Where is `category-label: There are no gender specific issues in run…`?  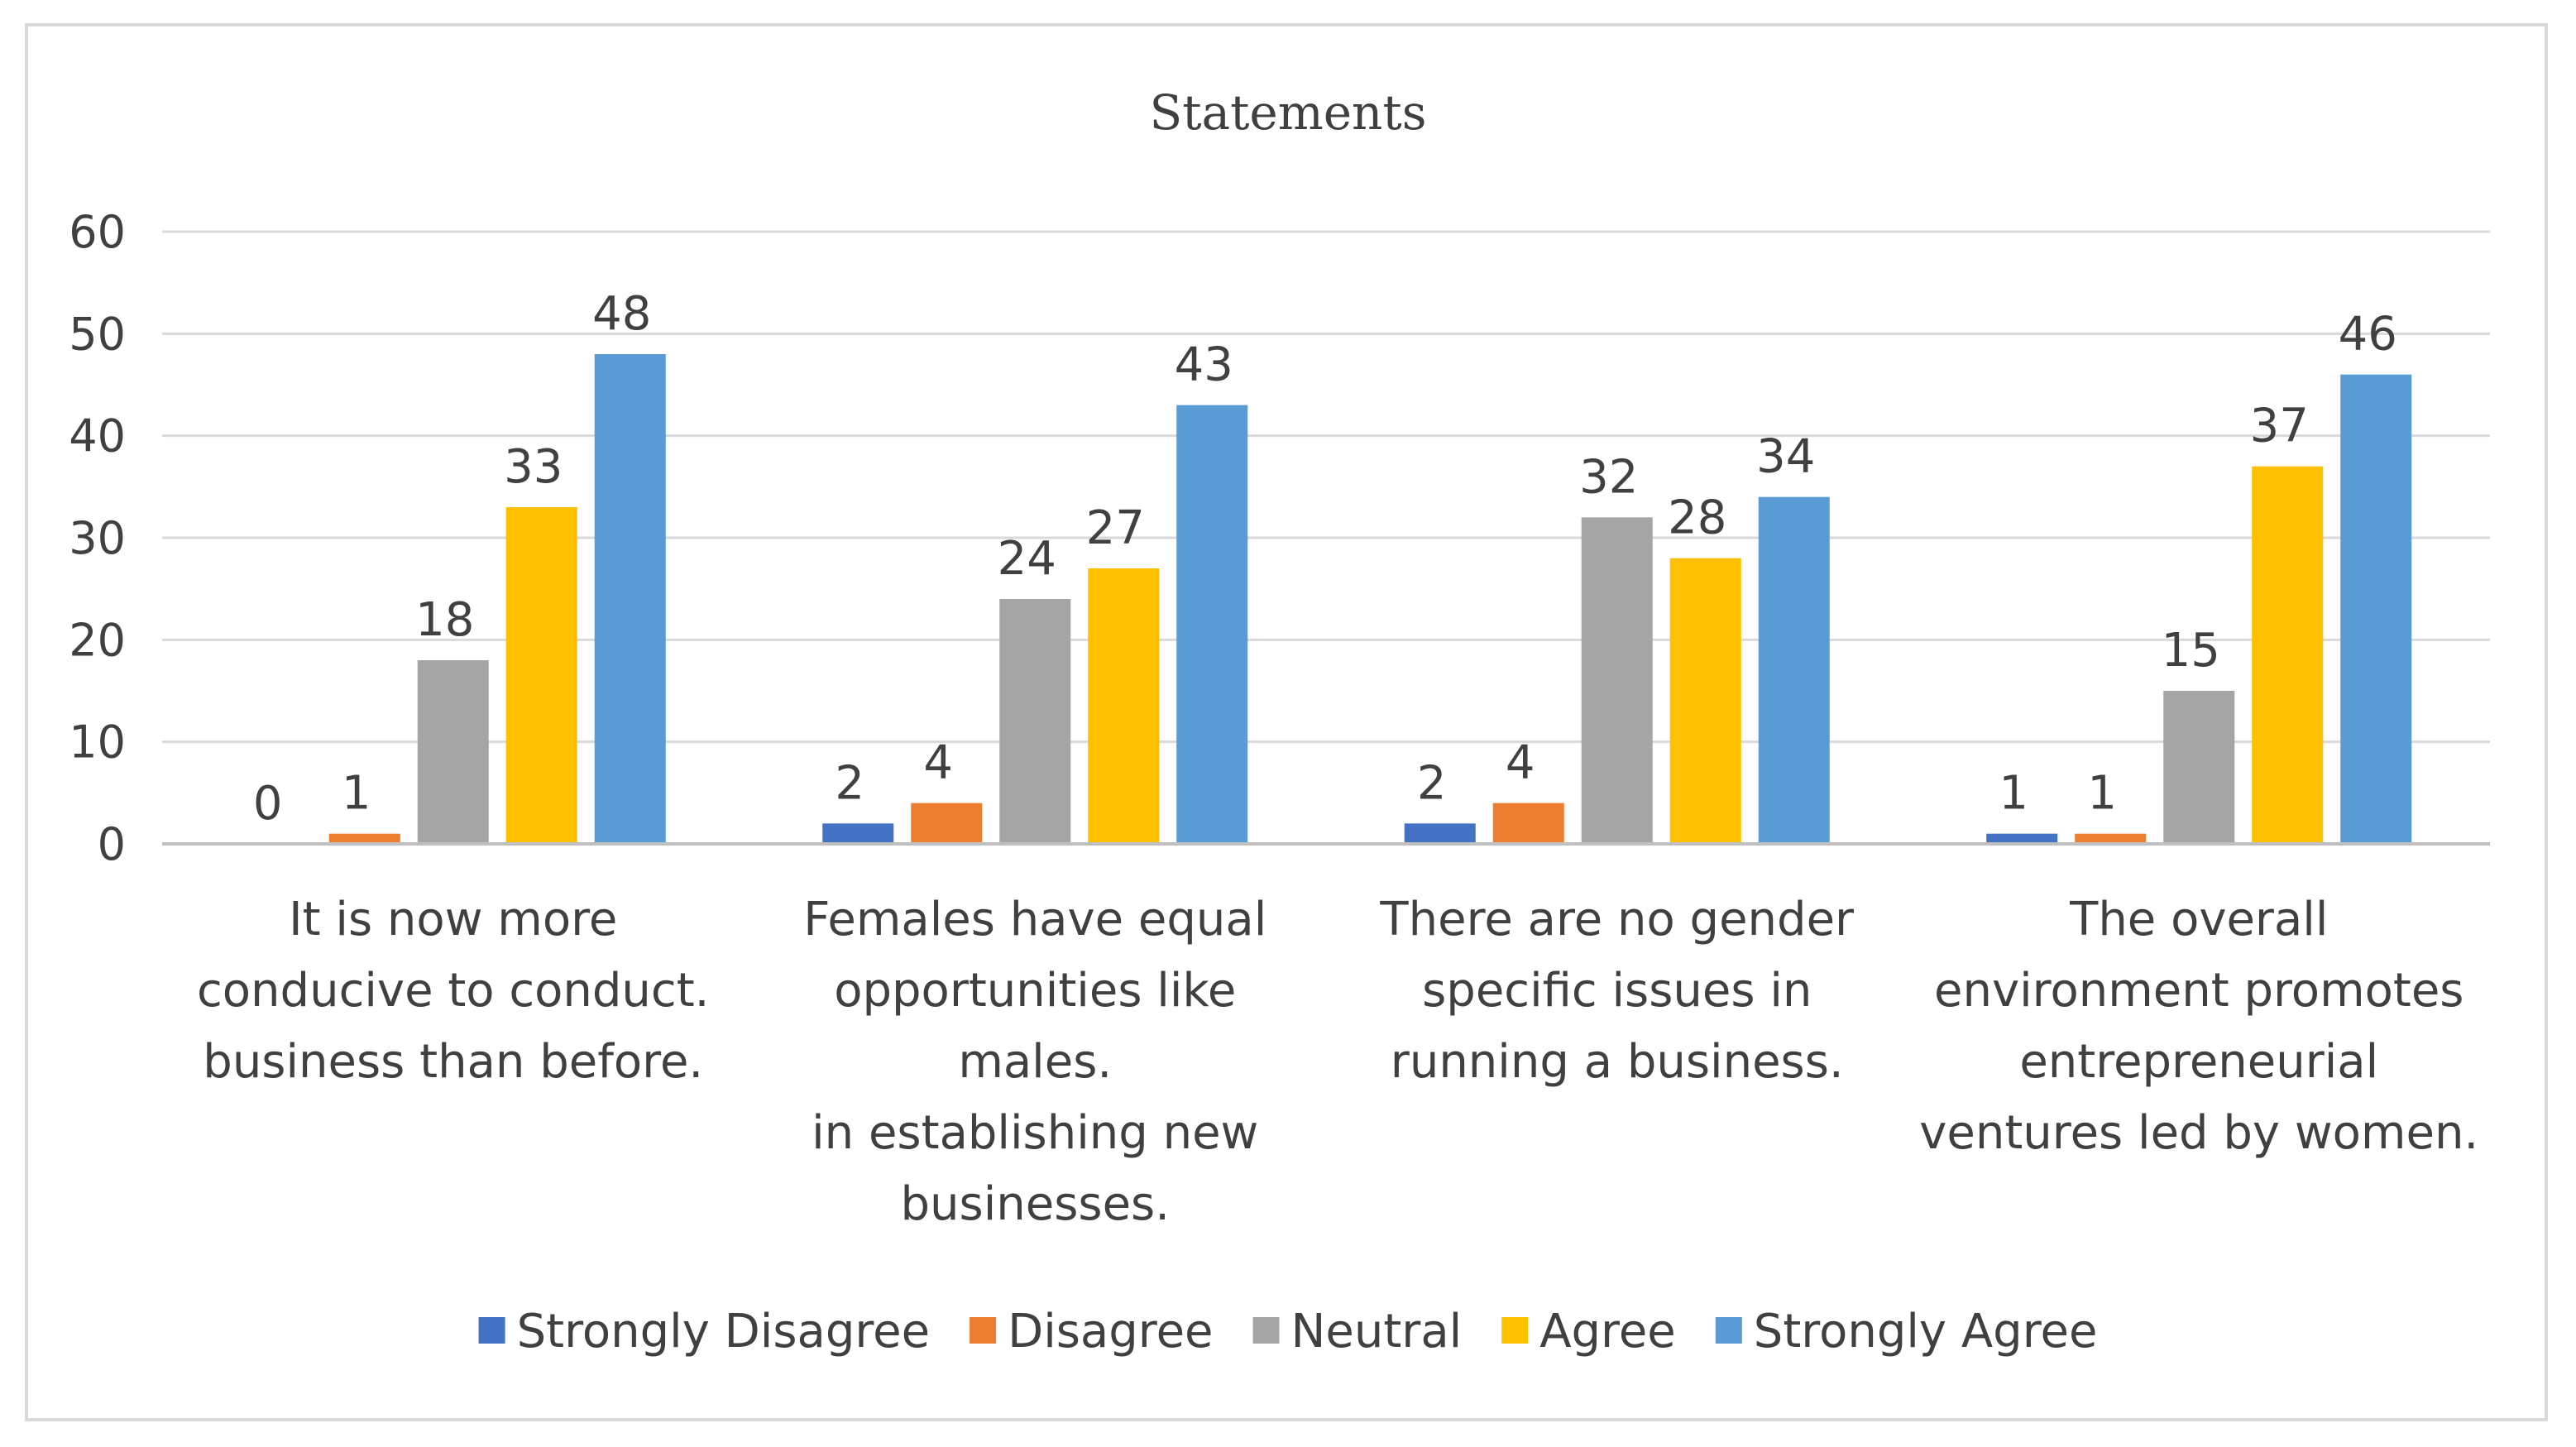
category-label: There are no gender specific issues in run… is located at coordinates (1617, 991).